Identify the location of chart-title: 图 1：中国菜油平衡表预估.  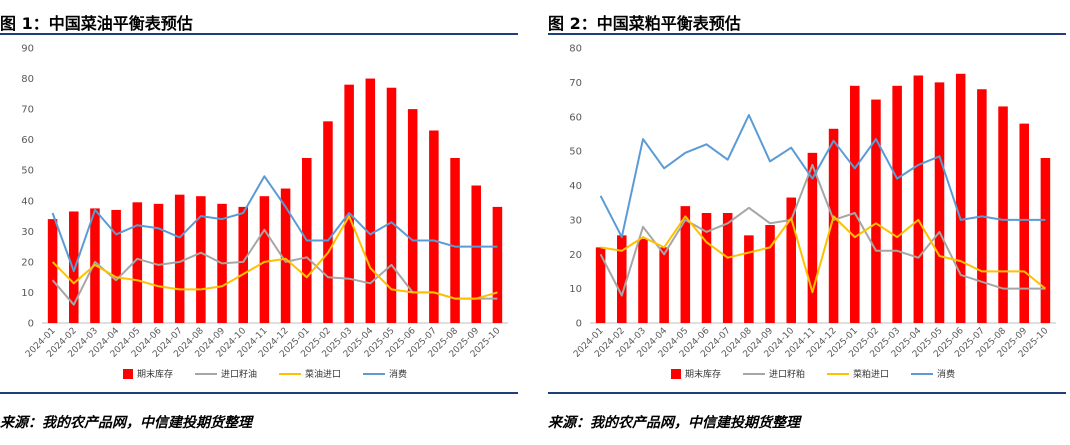
(96, 23).